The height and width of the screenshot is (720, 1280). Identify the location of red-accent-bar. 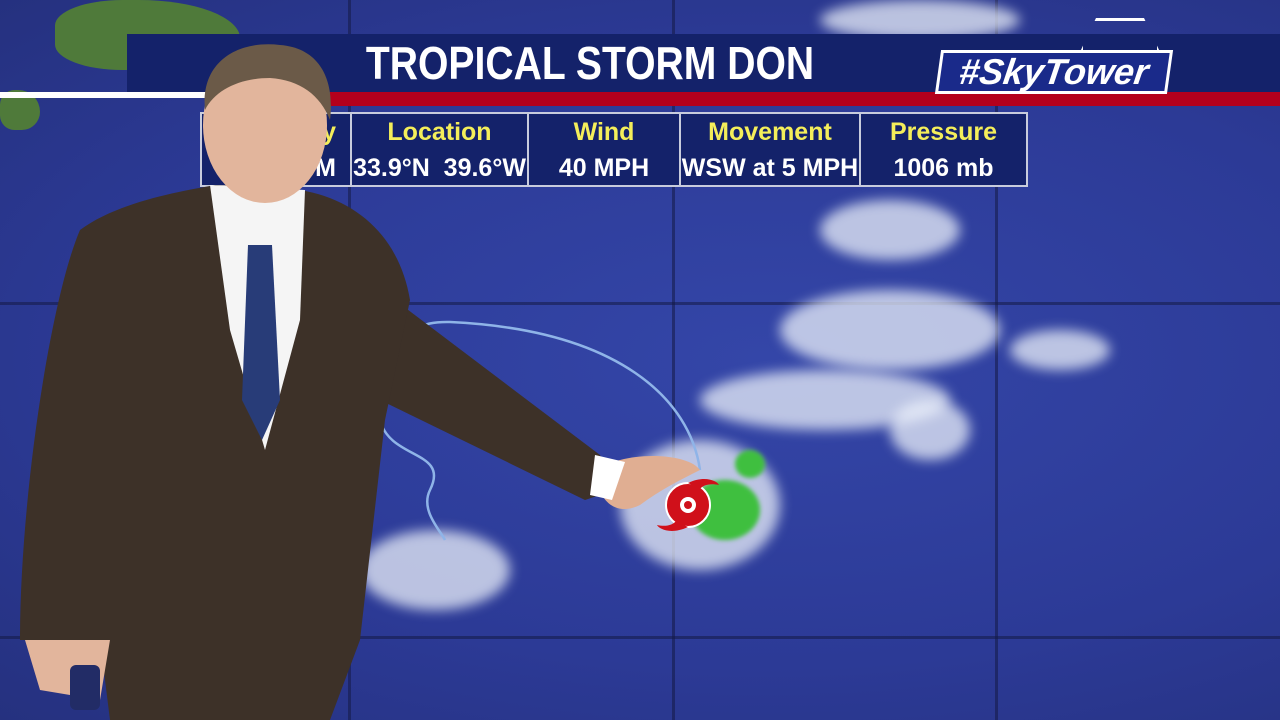
(805, 99).